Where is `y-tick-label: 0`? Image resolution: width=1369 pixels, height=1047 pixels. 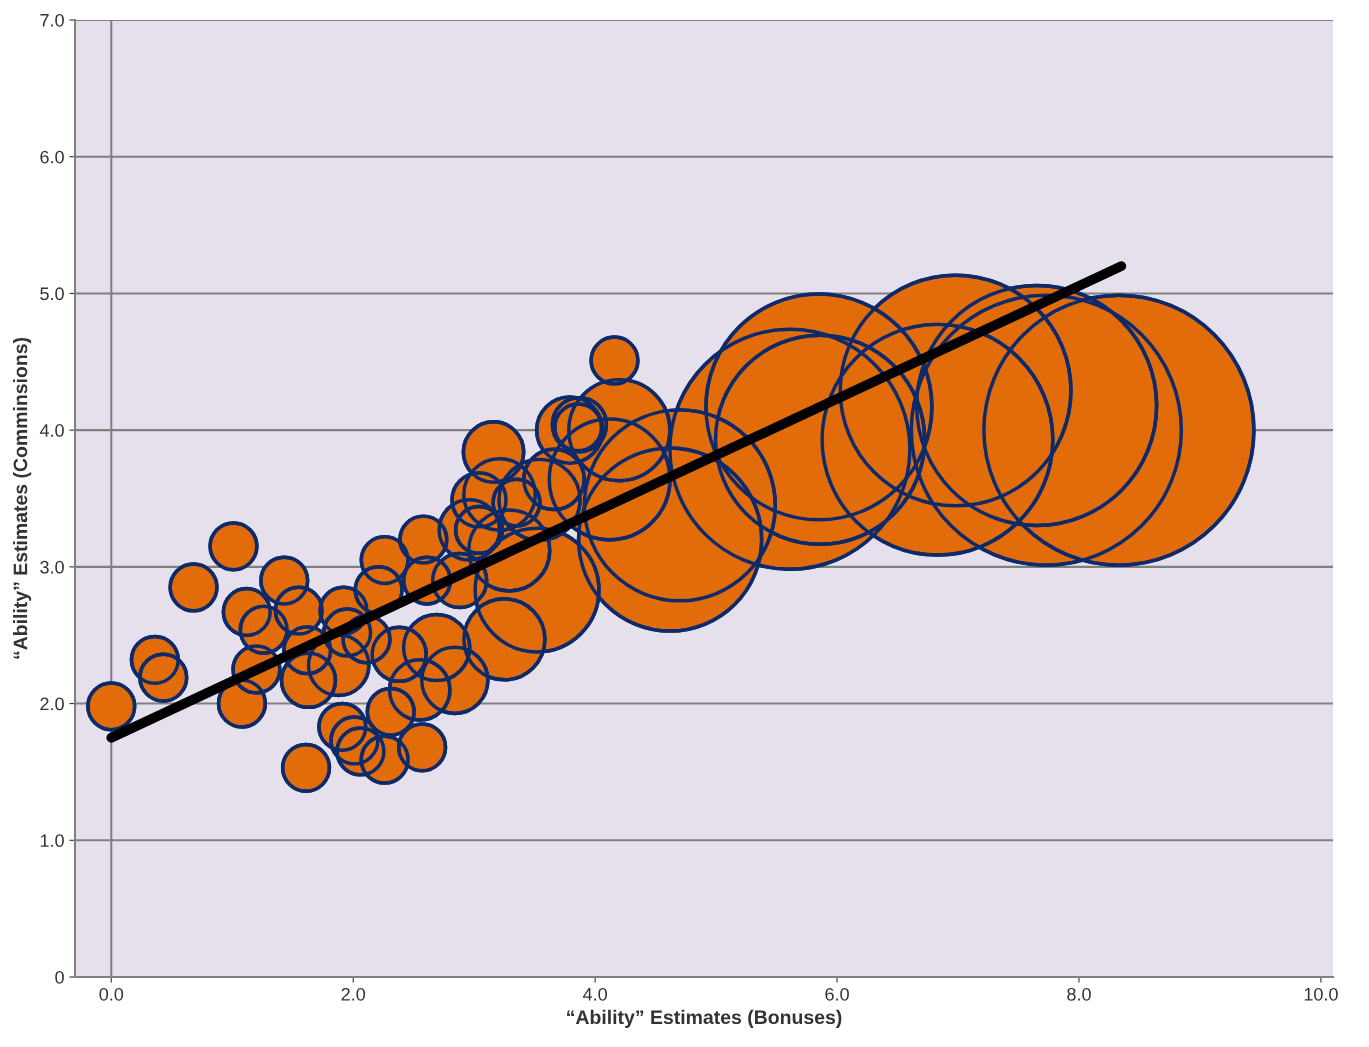 y-tick-label: 0 is located at coordinates (59, 977).